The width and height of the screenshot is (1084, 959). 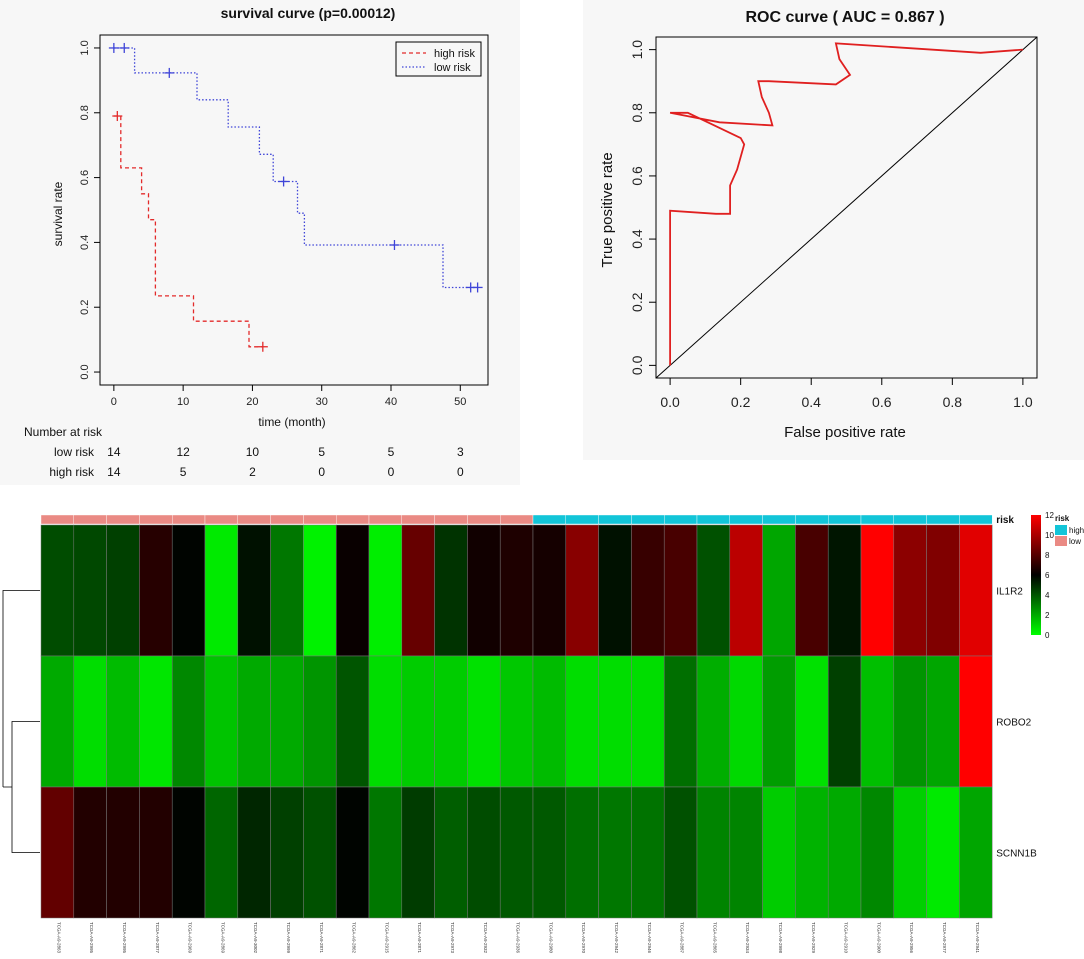 I want to click on color-scale-bar, so click(x=1036, y=575).